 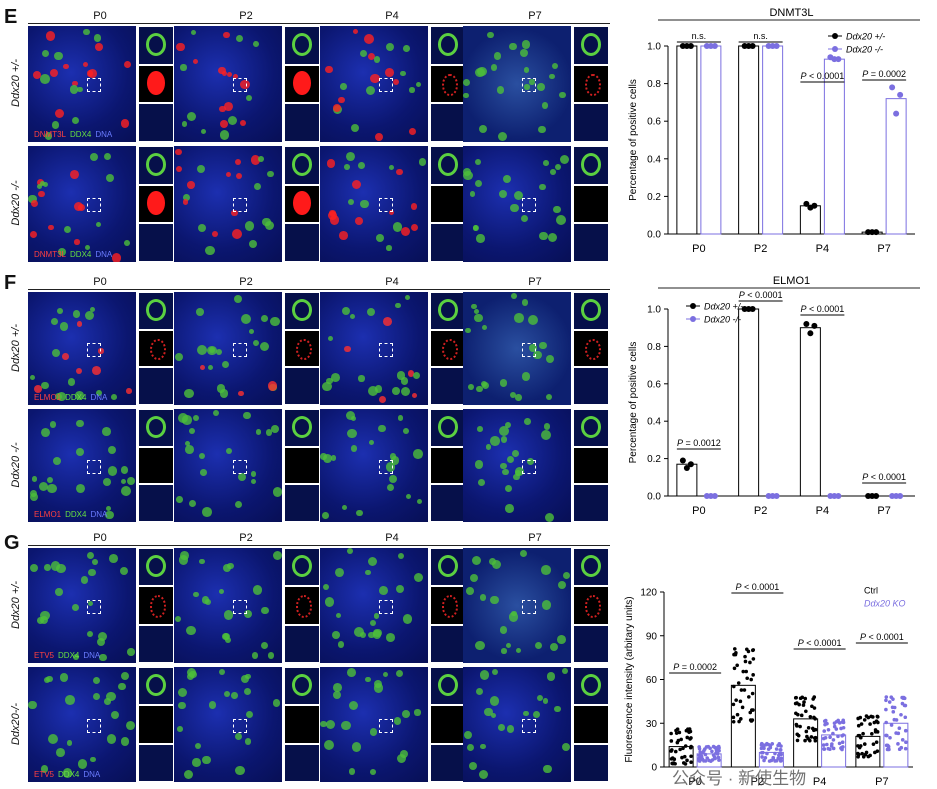 What do you see at coordinates (392, 538) in the screenshot?
I see `column-header: P4` at bounding box center [392, 538].